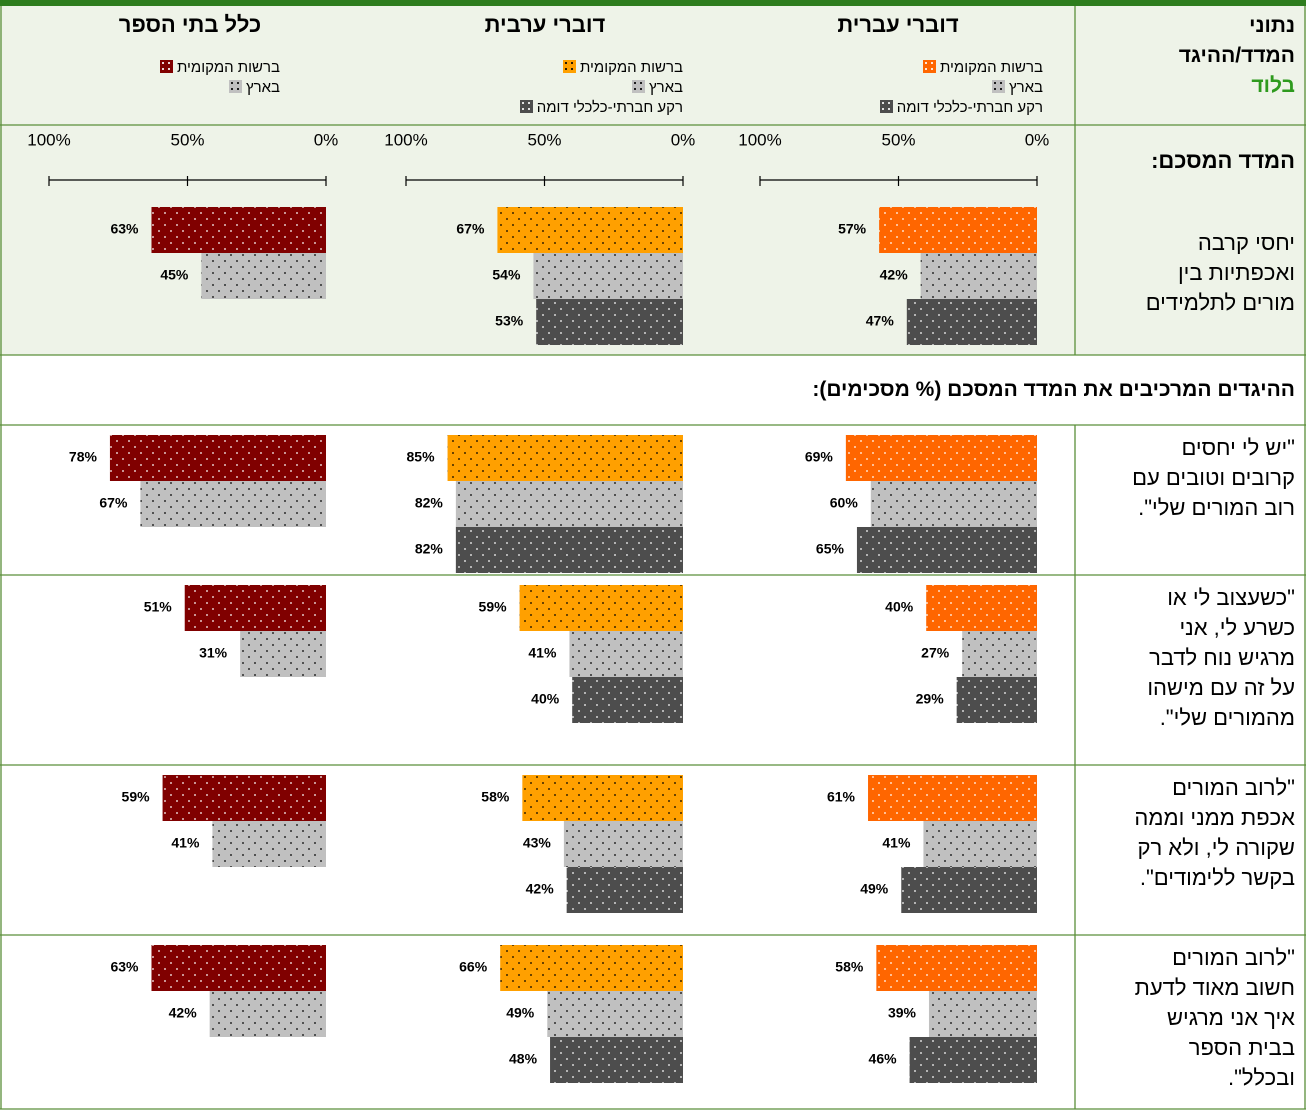 Image resolution: width=1306 pixels, height=1111 pixels. Describe the element at coordinates (1214, 987) in the screenshot. I see `row-label-line: חשוב מאוד לדעת` at that location.